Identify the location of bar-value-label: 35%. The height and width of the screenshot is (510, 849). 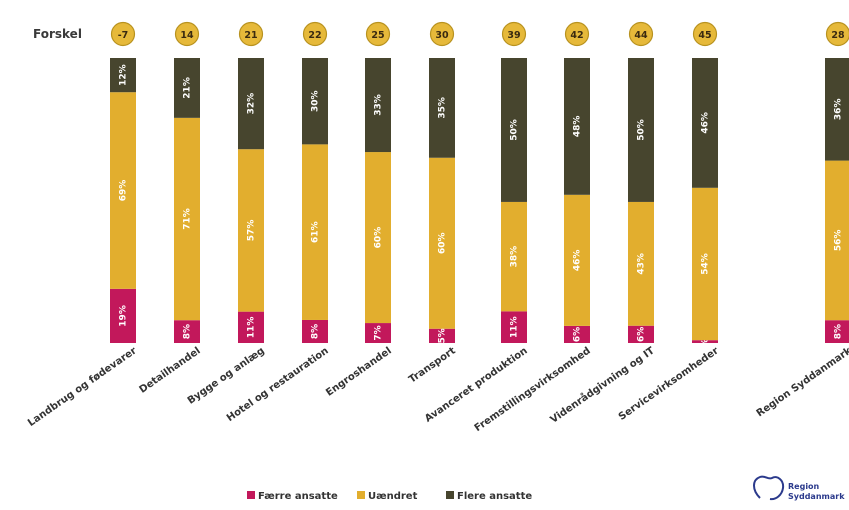
(443, 108).